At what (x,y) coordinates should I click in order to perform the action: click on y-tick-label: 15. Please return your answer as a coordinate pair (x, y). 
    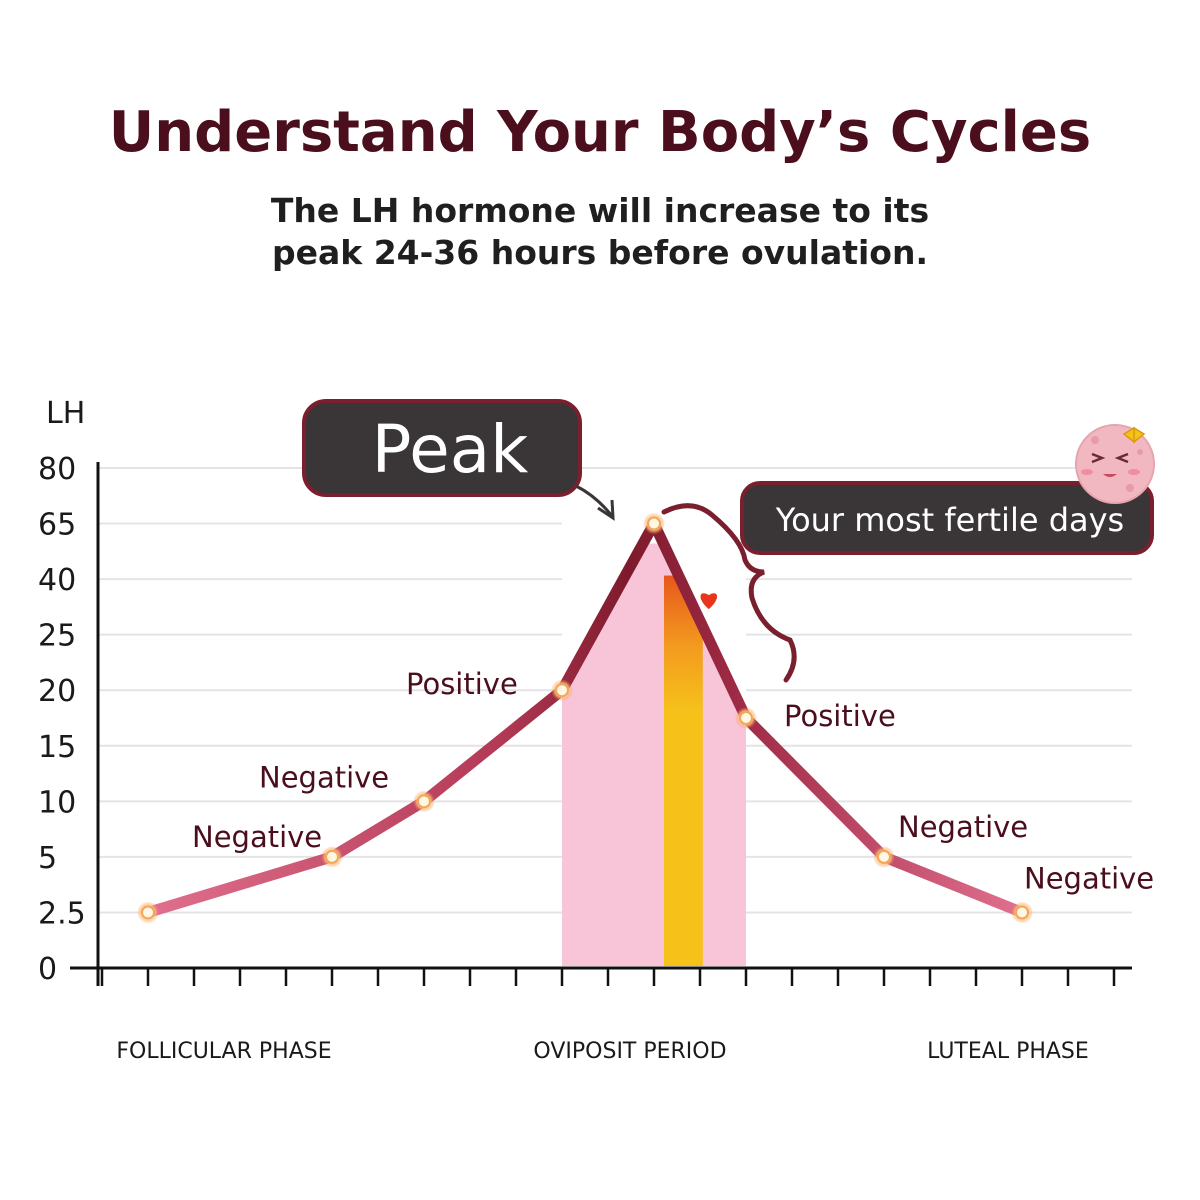
    Looking at the image, I should click on (57, 747).